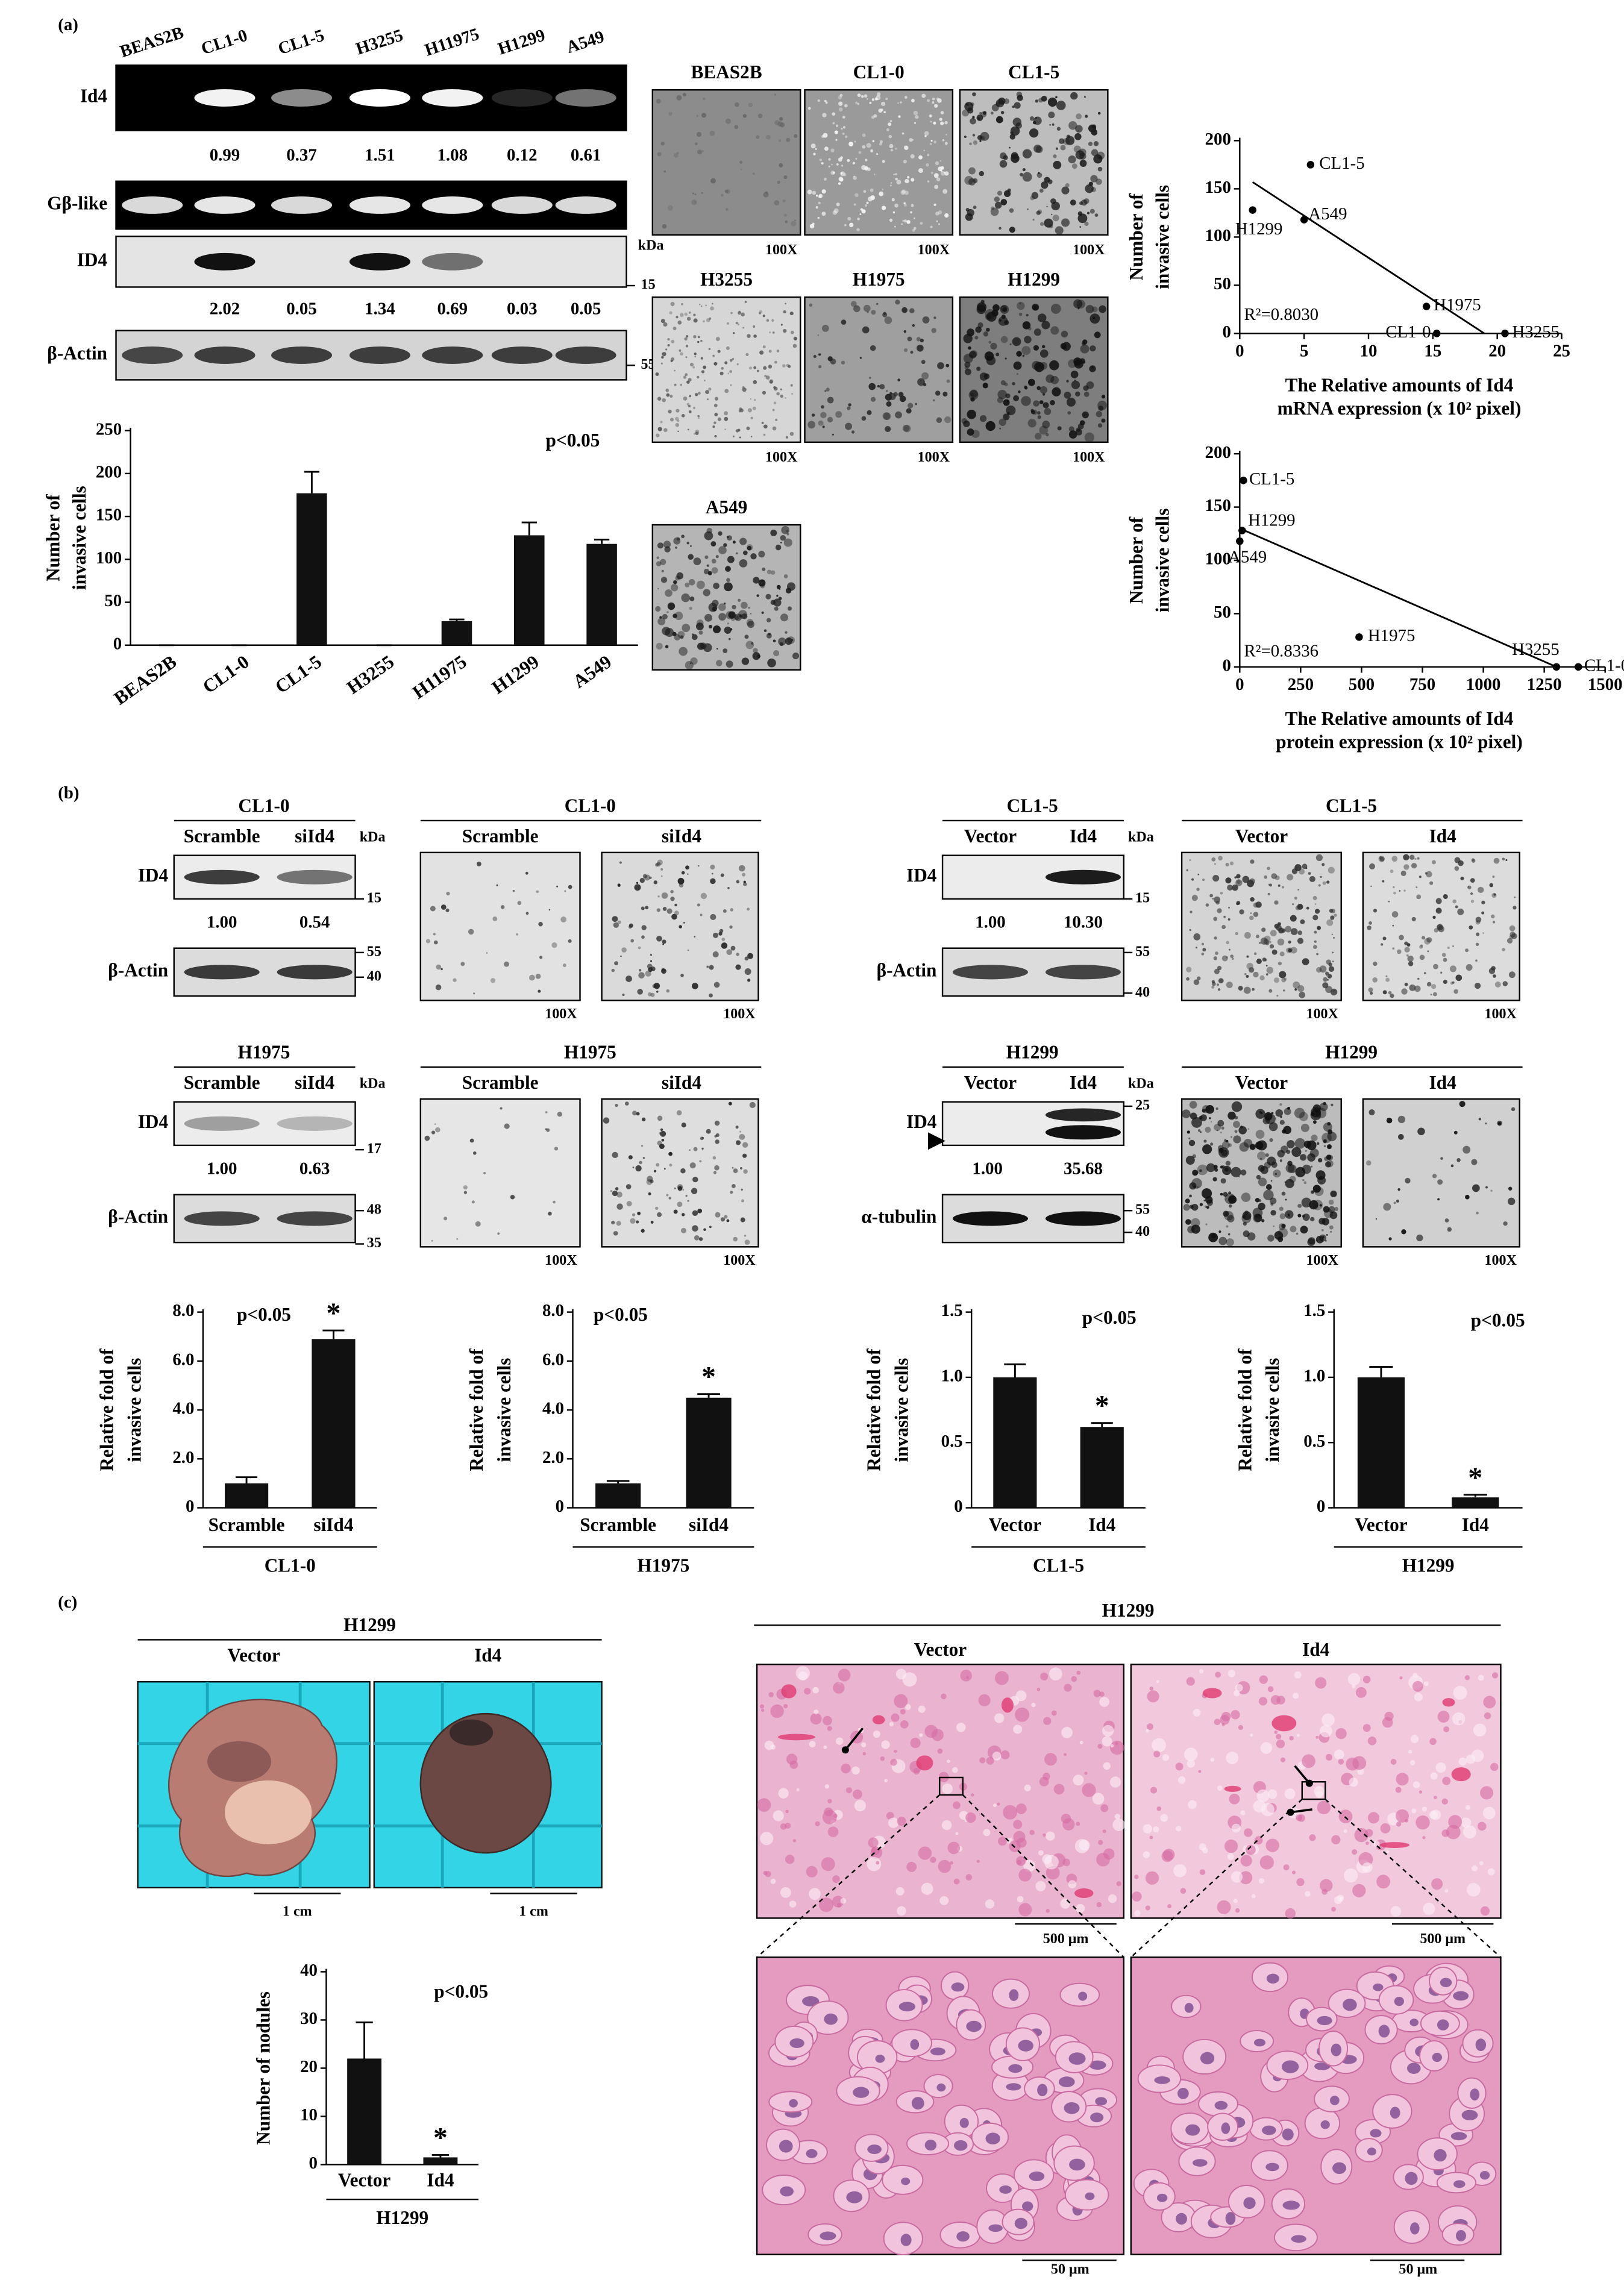 This screenshot has height=2280, width=1624. Describe the element at coordinates (585, 205) in the screenshot. I see `blot-band` at that location.